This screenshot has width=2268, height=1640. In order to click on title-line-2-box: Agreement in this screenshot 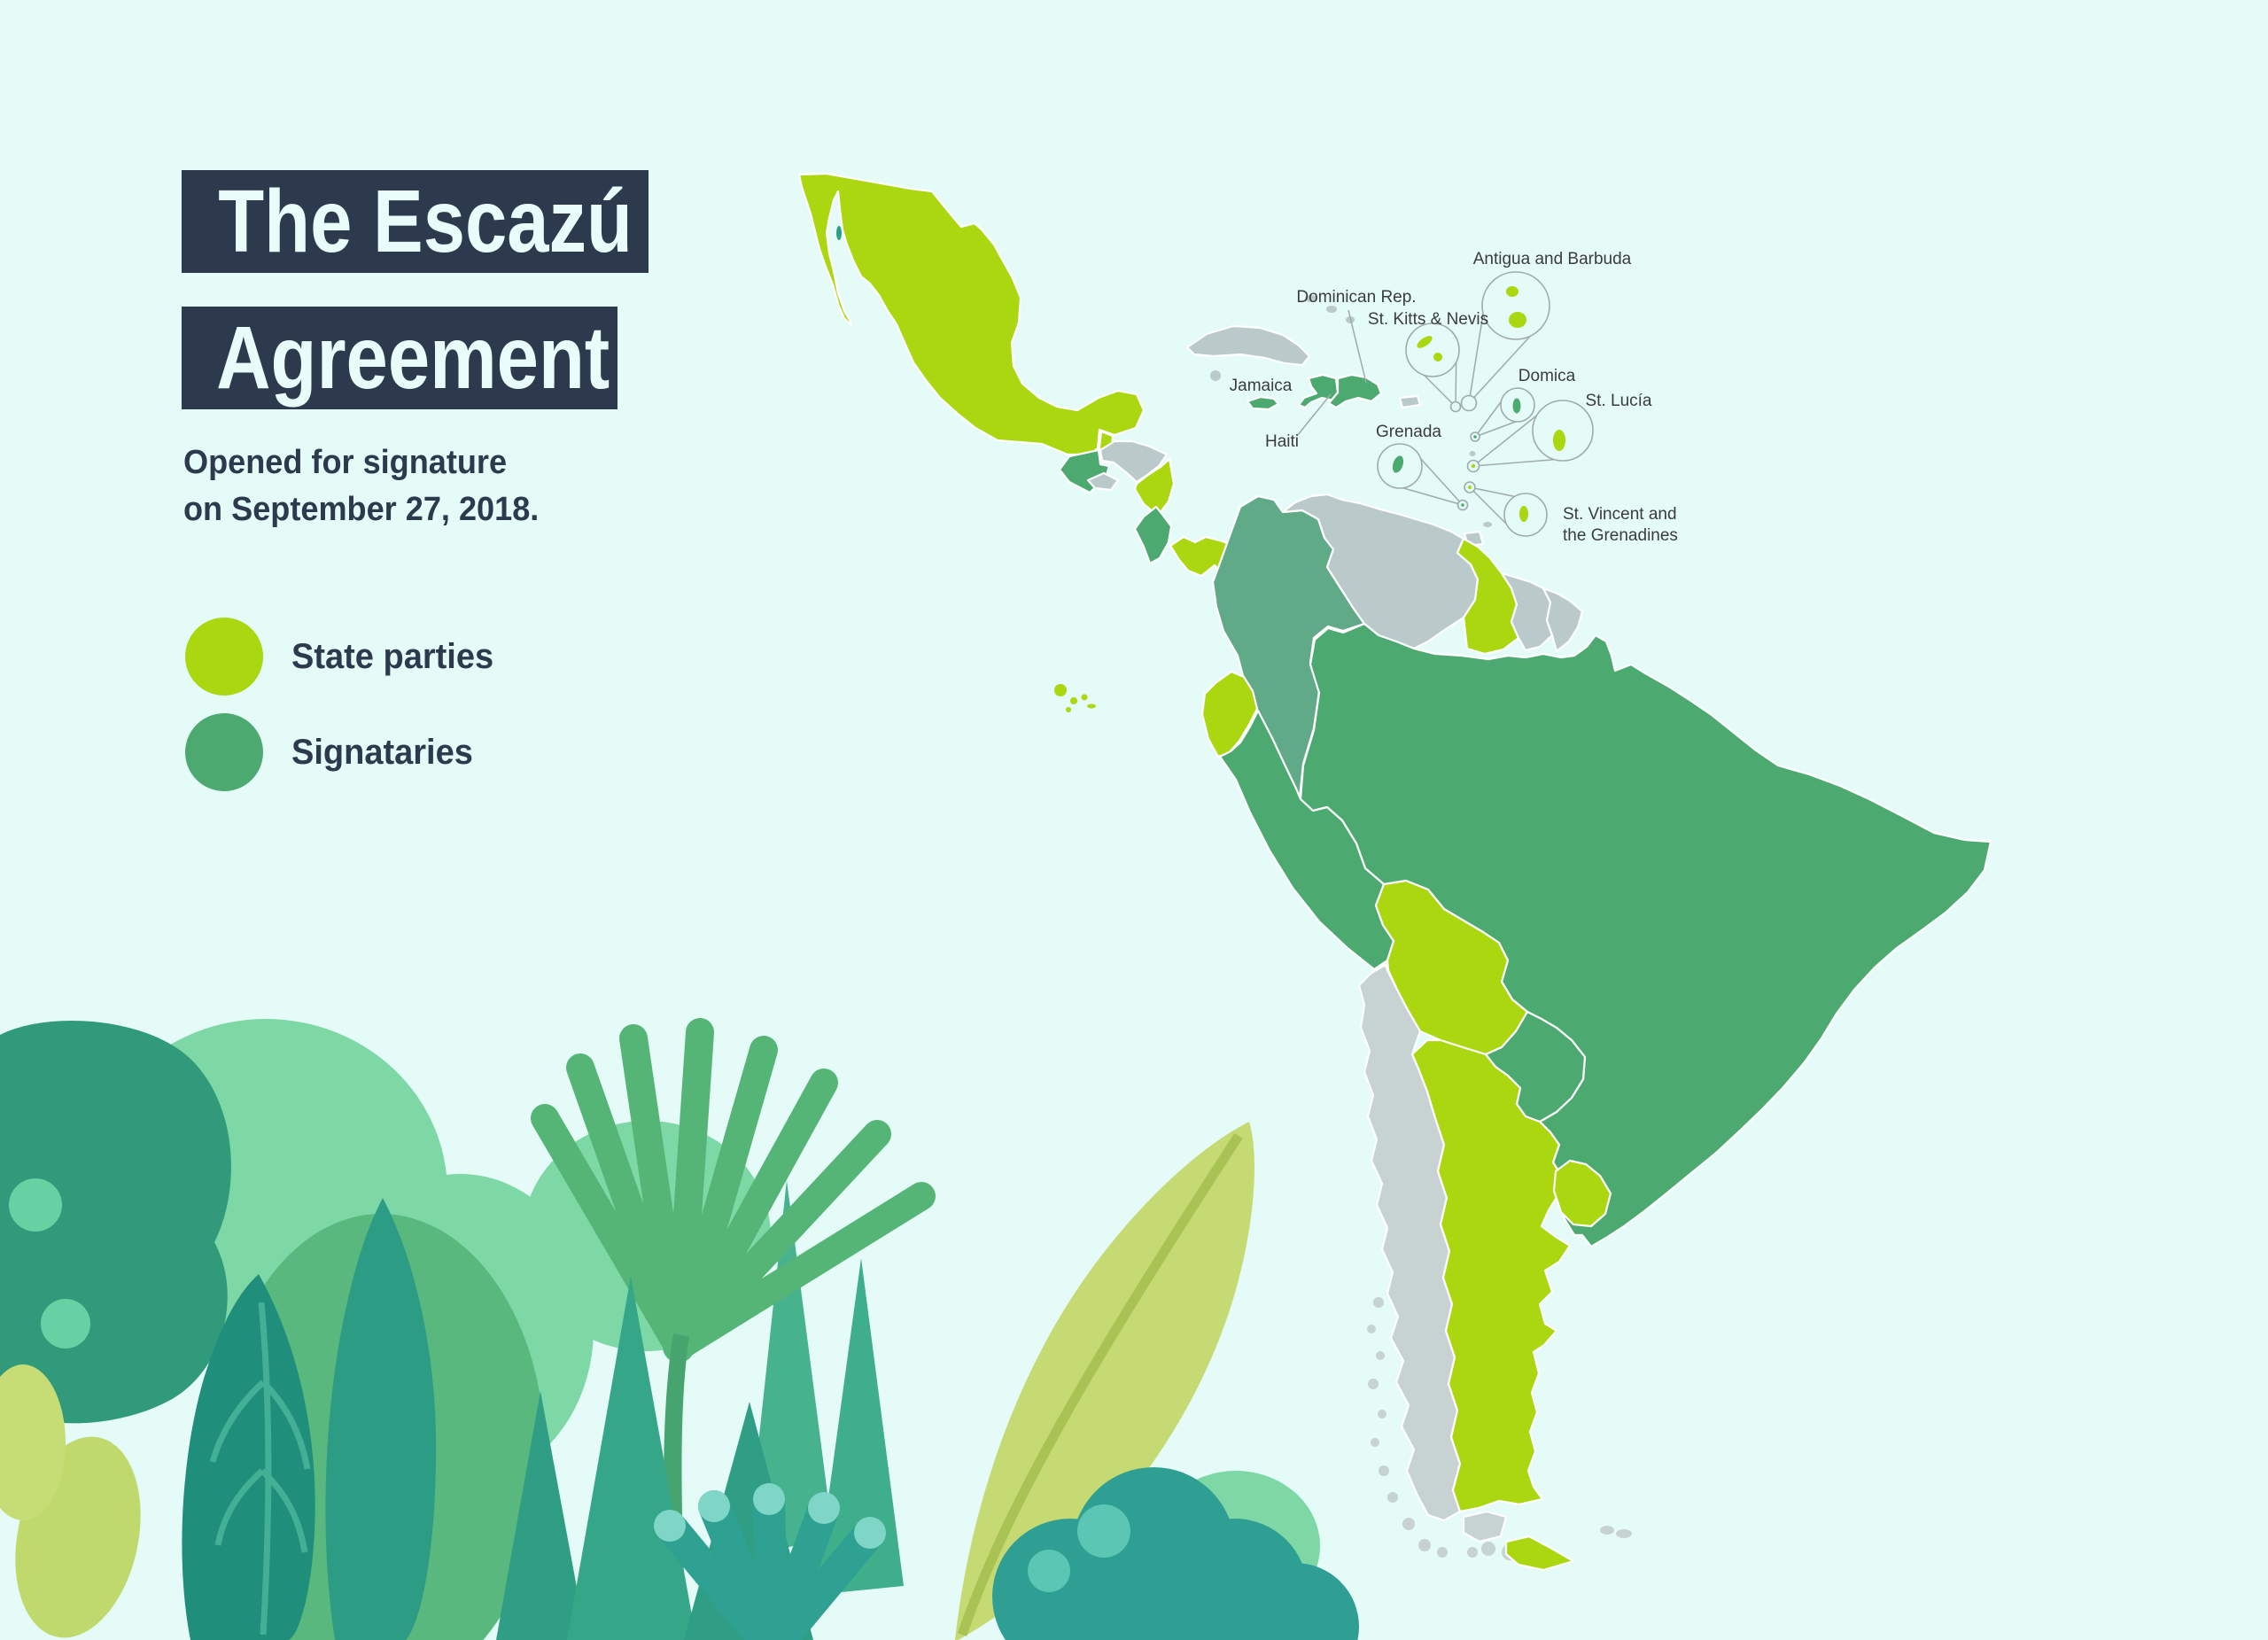, I will do `click(399, 358)`.